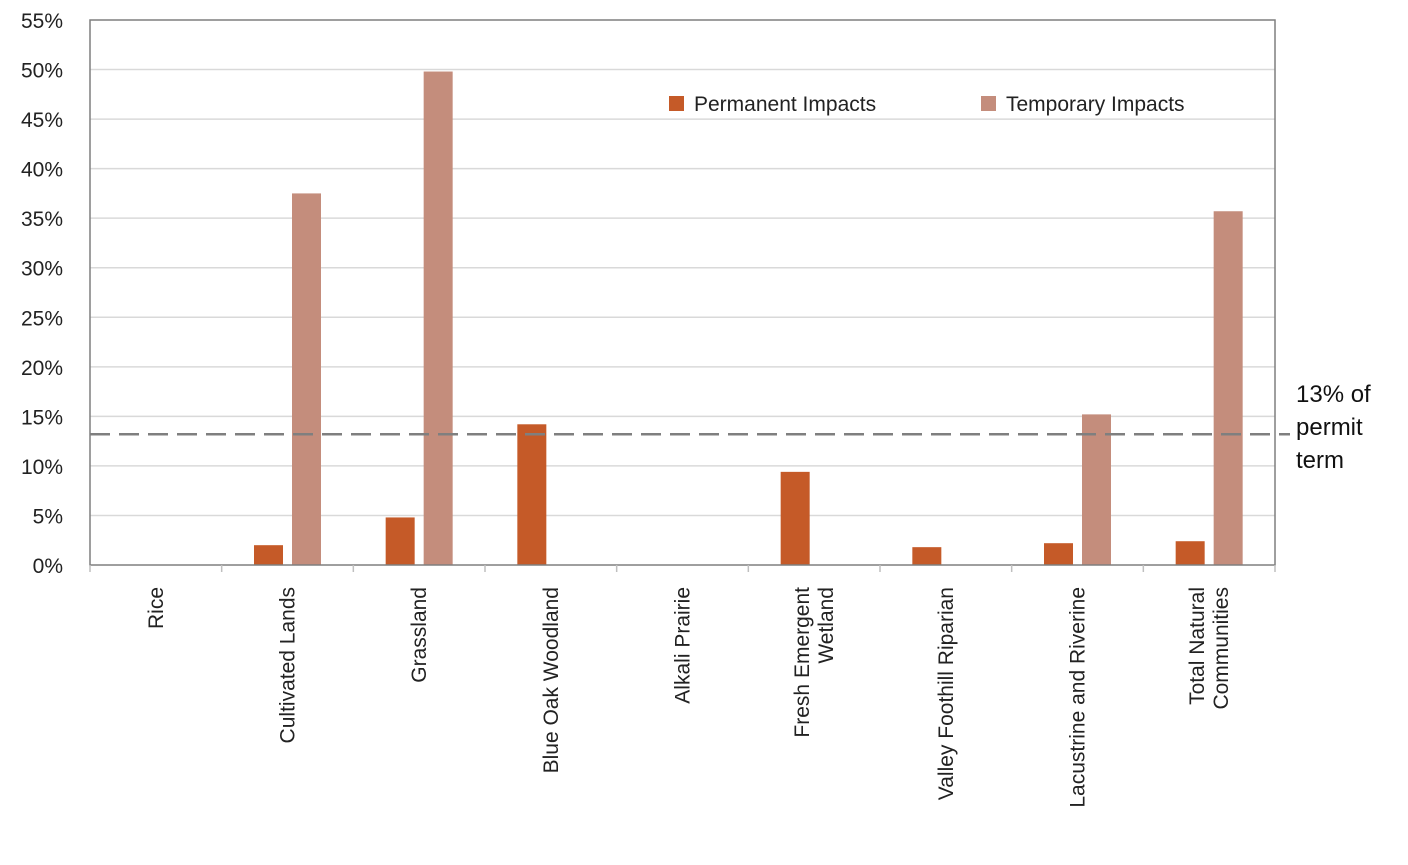 The height and width of the screenshot is (865, 1408). I want to click on y-tick-label: 55%, so click(42, 21).